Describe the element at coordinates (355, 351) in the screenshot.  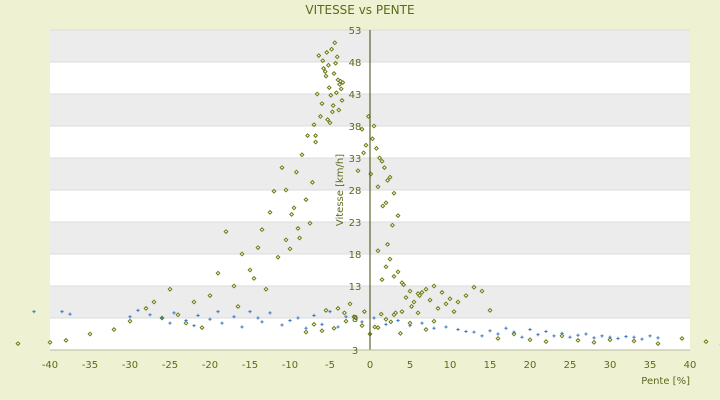
I see `y-tick-label: 3` at that location.